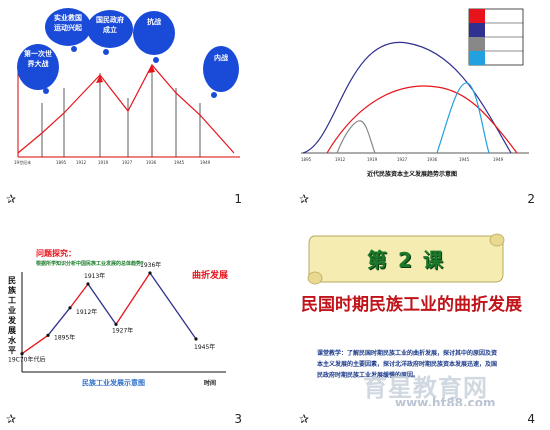 The image size is (550, 430). Describe the element at coordinates (56, 253) in the screenshot. I see `question-title: 问题探究：` at that location.